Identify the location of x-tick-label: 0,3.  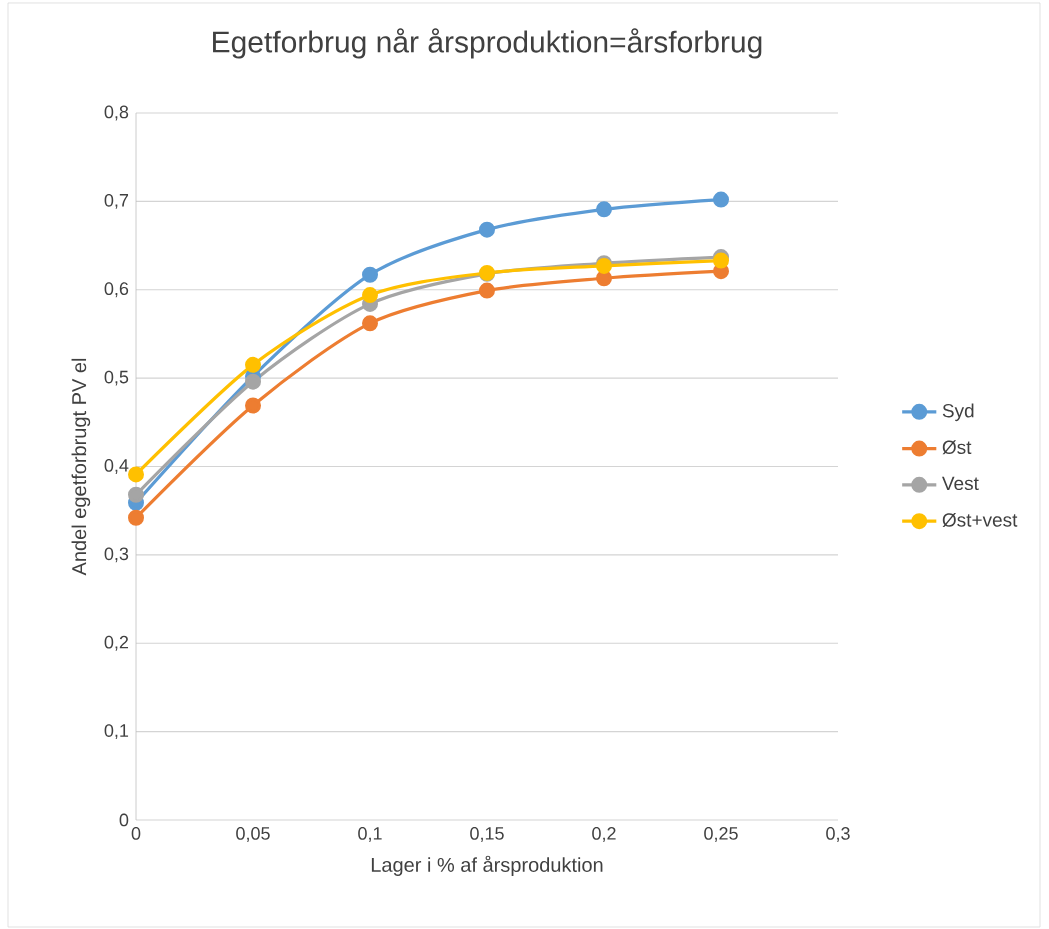
(838, 834).